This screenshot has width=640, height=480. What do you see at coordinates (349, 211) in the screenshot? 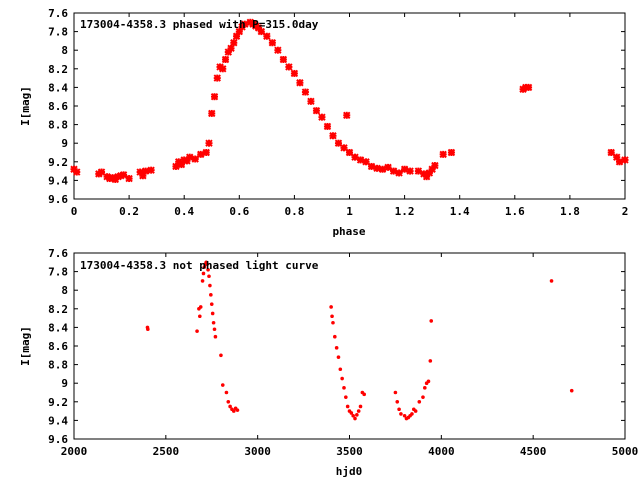
I see `x-tick-label: 1` at bounding box center [349, 211].